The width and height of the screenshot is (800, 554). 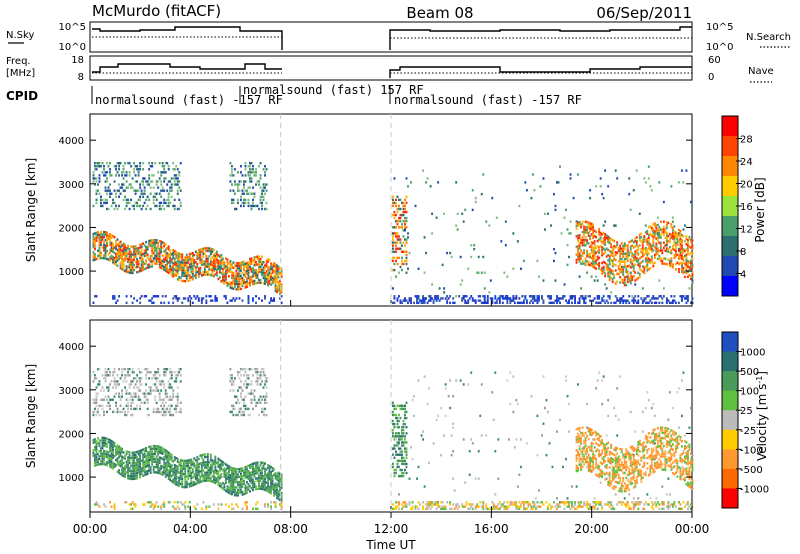 I want to click on freq-panel: Freq. [MHz] 18 8 60 0 Nave, so click(x=390, y=69).